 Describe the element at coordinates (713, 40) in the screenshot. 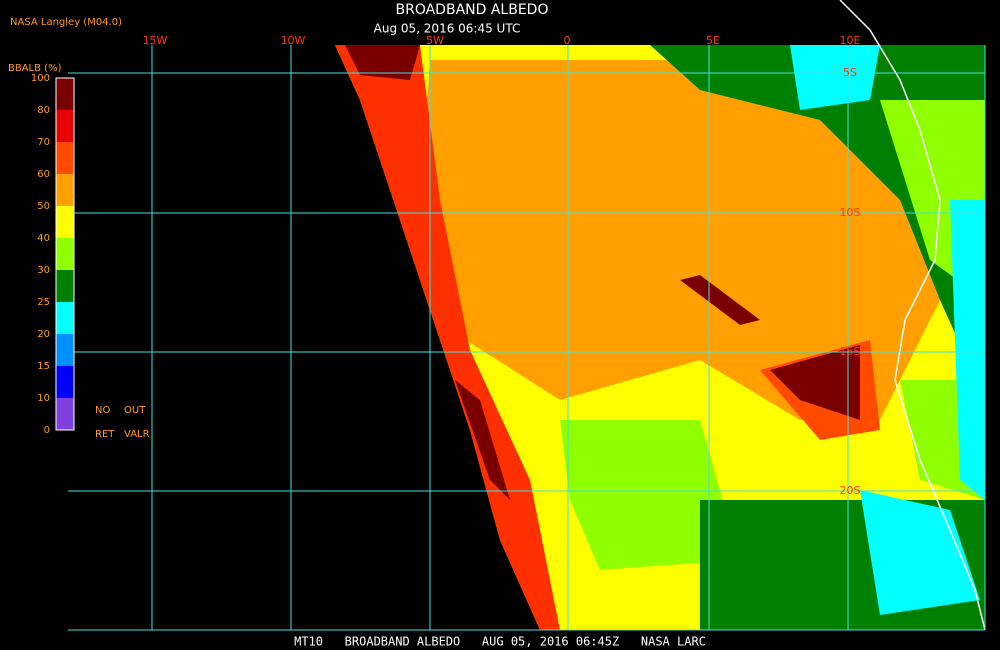

I see `longitude-label: 5E` at that location.